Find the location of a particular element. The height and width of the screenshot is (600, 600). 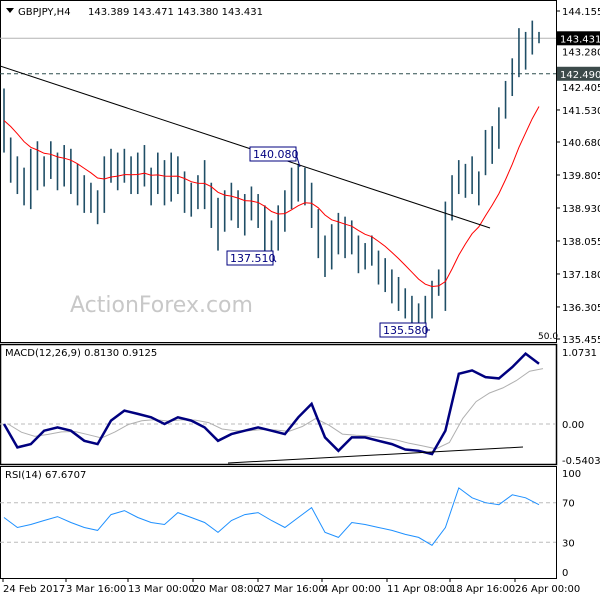

level-price-label: 142.490 is located at coordinates (580, 75).